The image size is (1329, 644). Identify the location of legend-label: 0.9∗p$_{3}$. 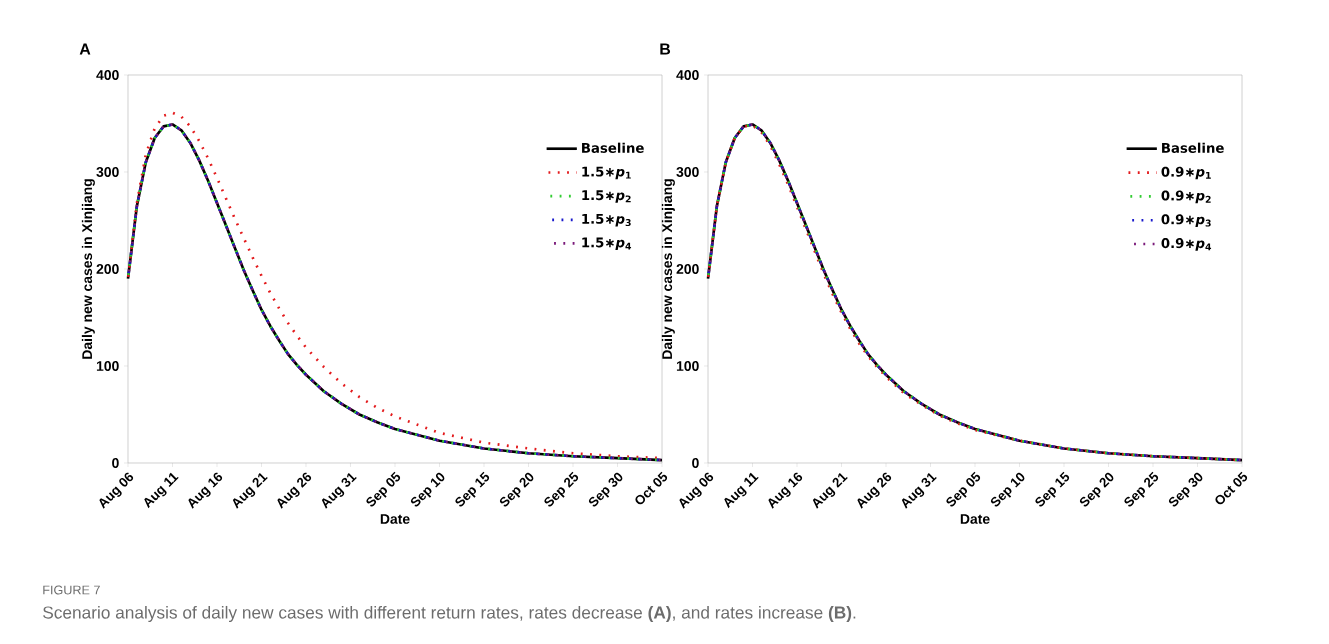
(1186, 220).